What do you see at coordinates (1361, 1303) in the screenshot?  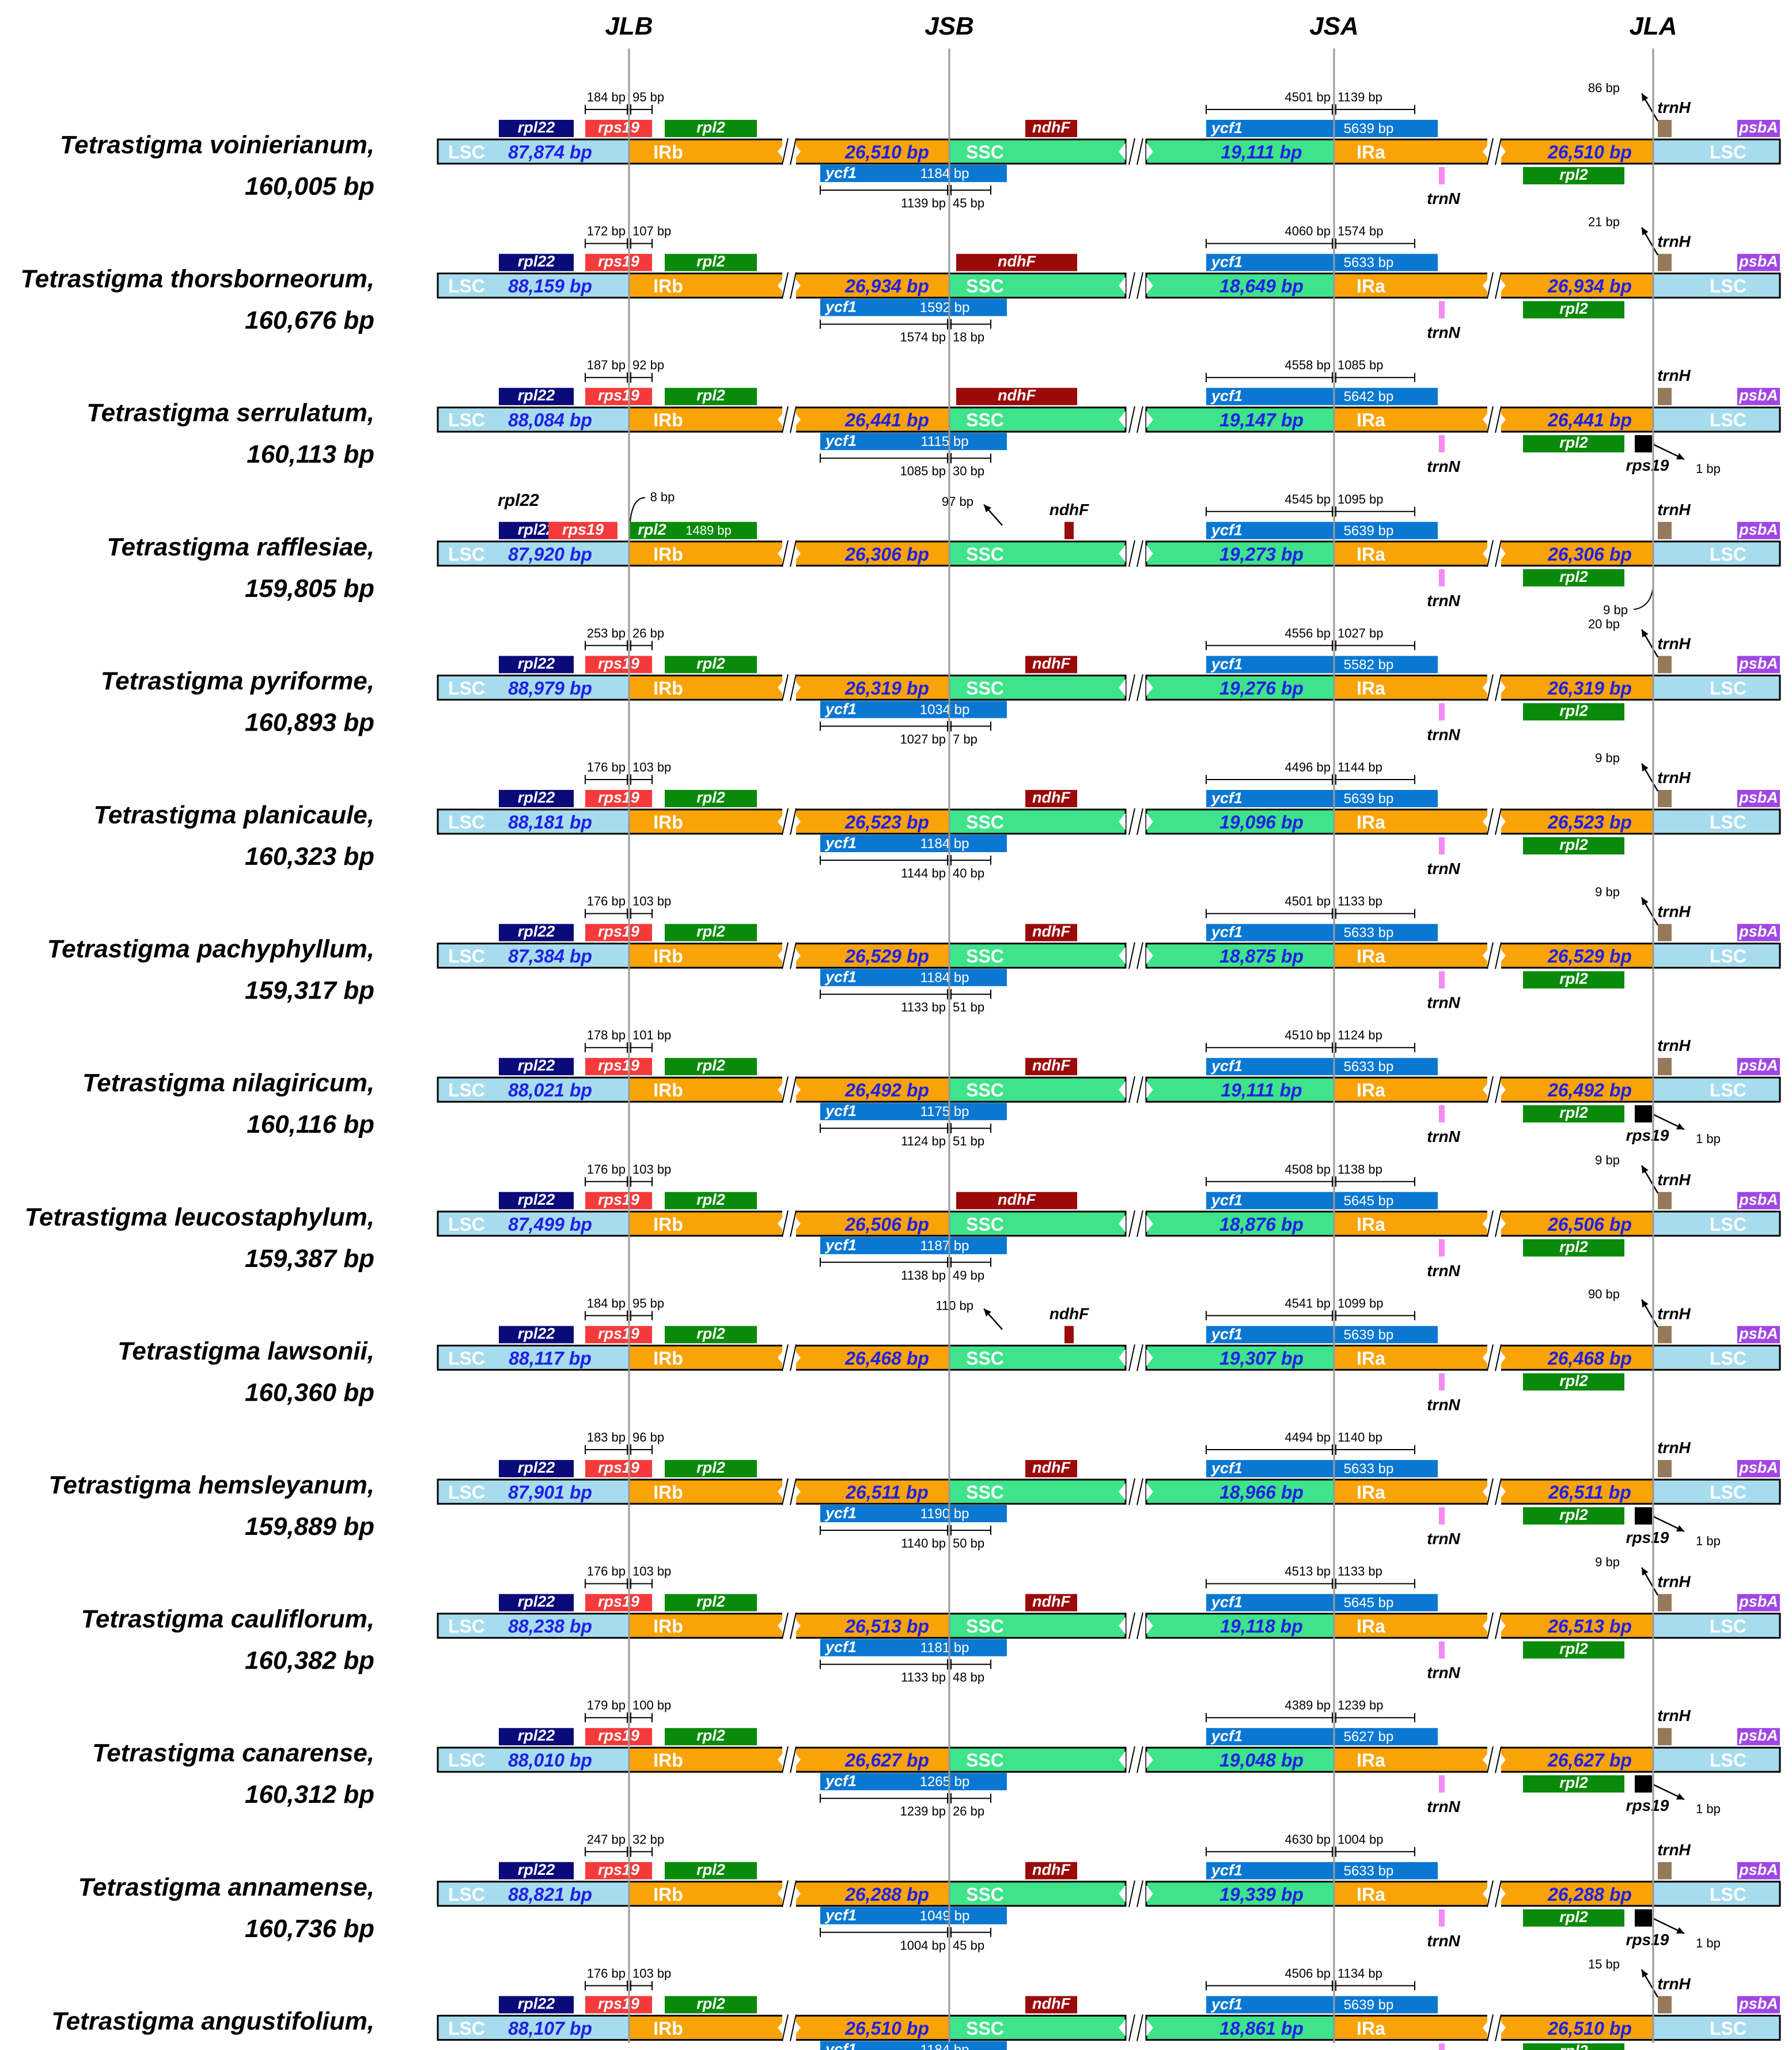 I see `jsa-bracket-right-value: 1099 bp` at bounding box center [1361, 1303].